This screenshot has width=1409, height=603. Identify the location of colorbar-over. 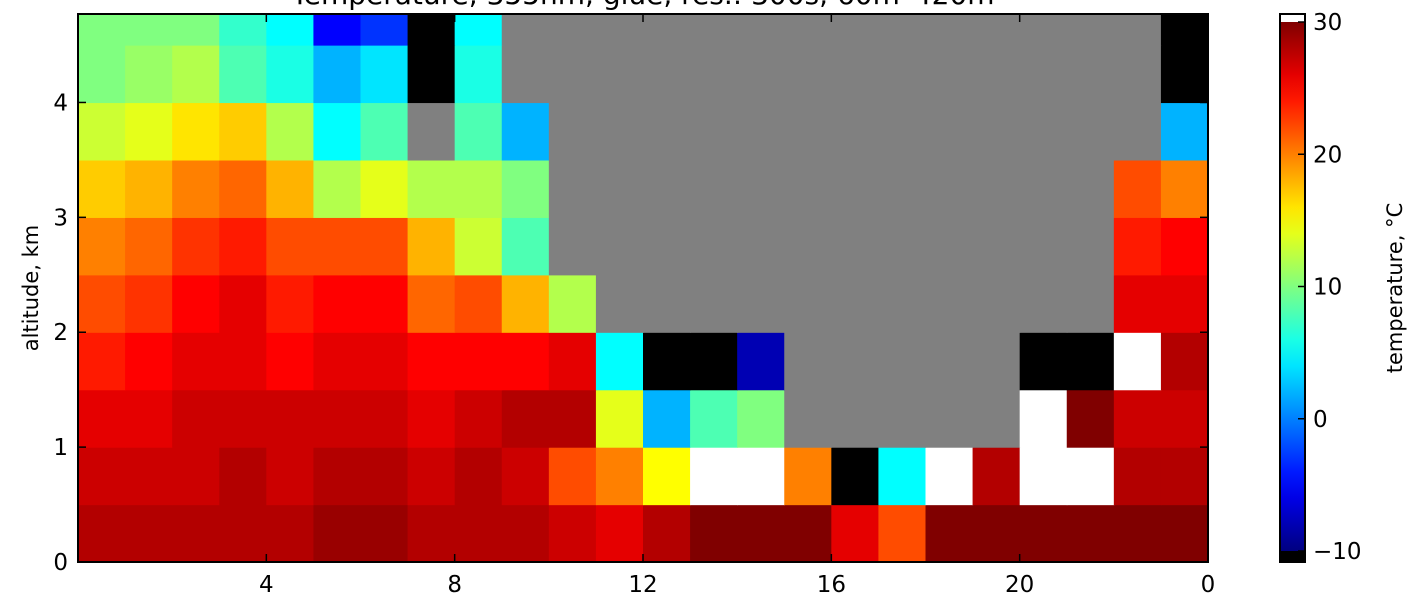
(1292, 18).